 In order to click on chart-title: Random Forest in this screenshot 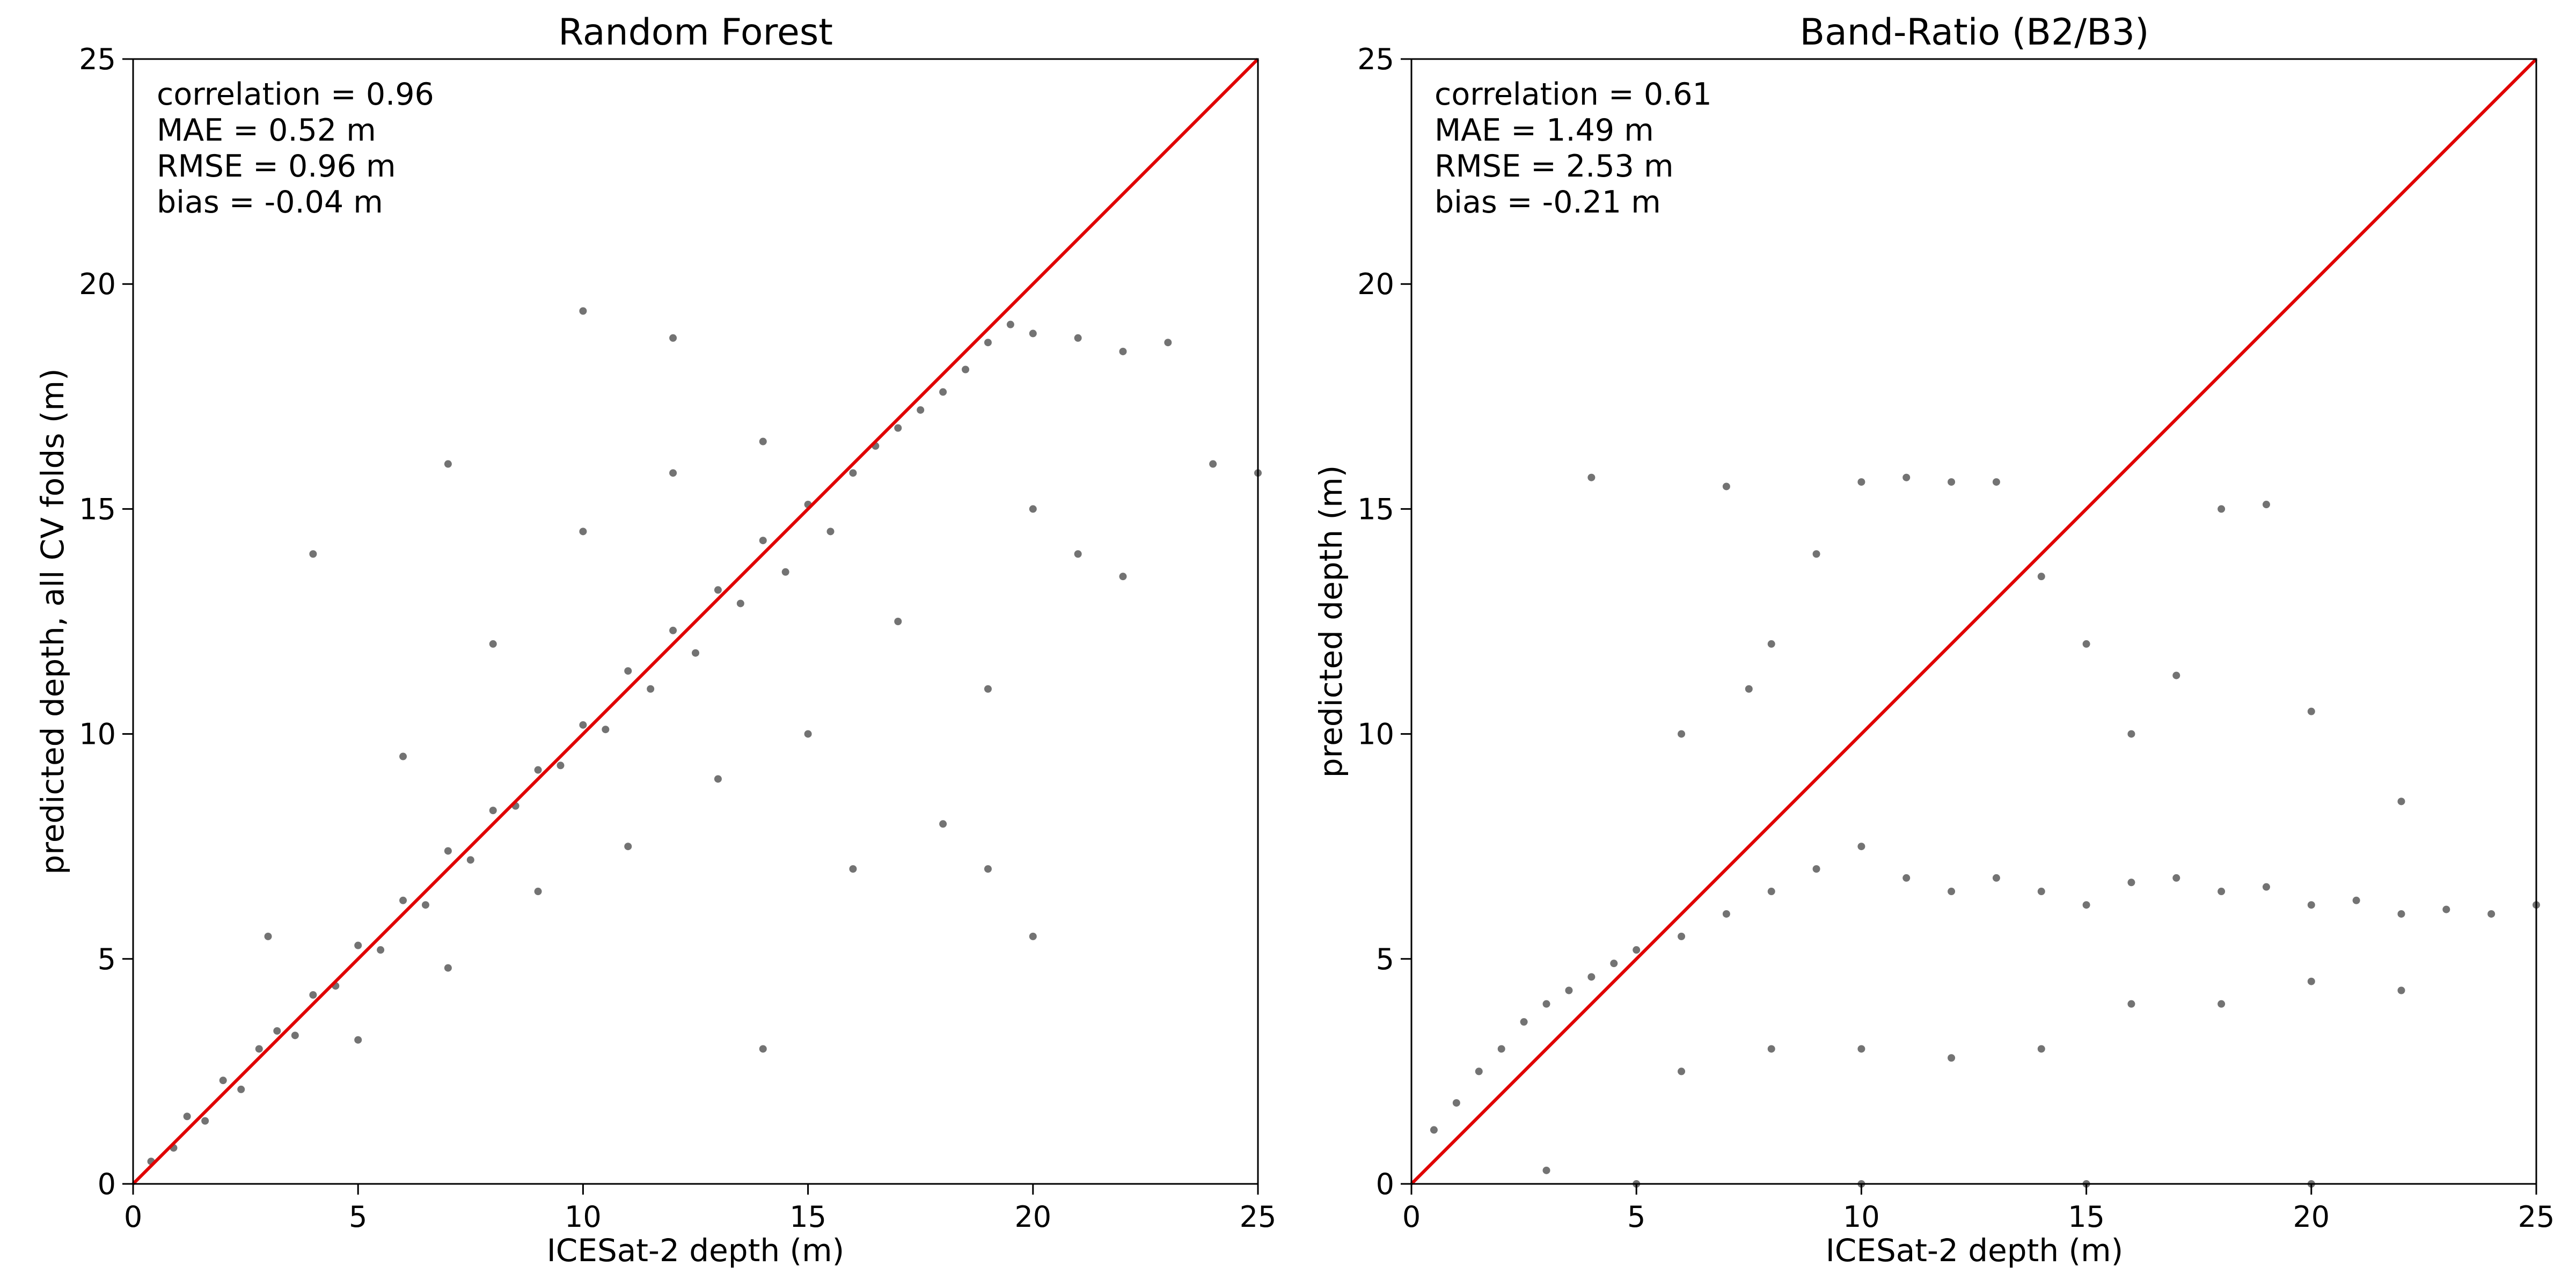, I will do `click(695, 32)`.